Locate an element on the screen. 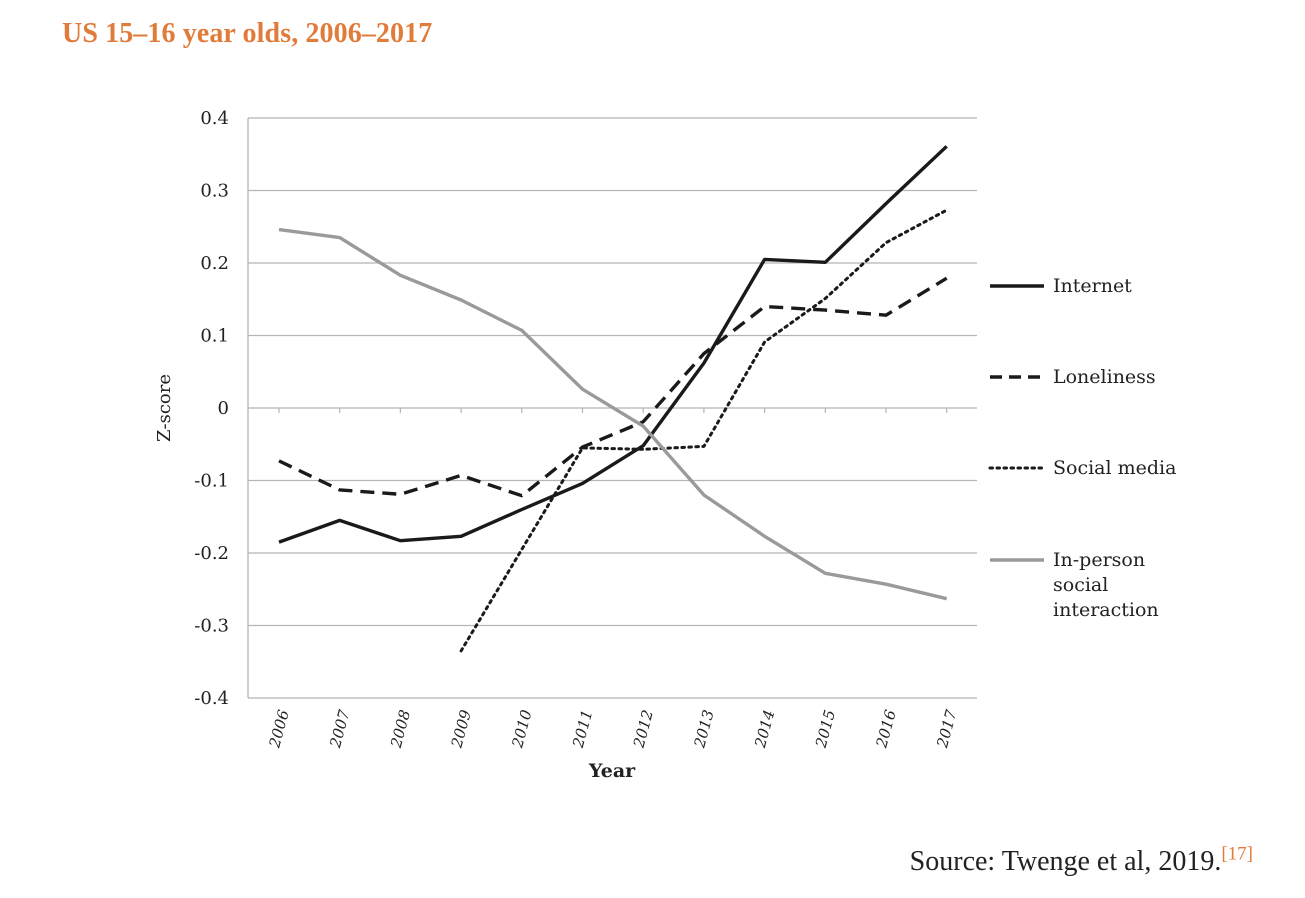 This screenshot has width=1305, height=898. y-tick-label: -0.1 is located at coordinates (211, 481).